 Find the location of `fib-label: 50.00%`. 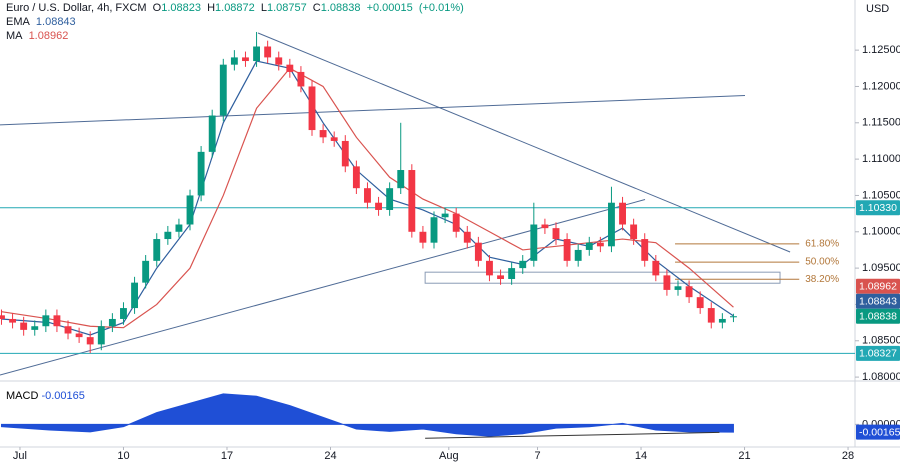

fib-label: 50.00% is located at coordinates (822, 262).